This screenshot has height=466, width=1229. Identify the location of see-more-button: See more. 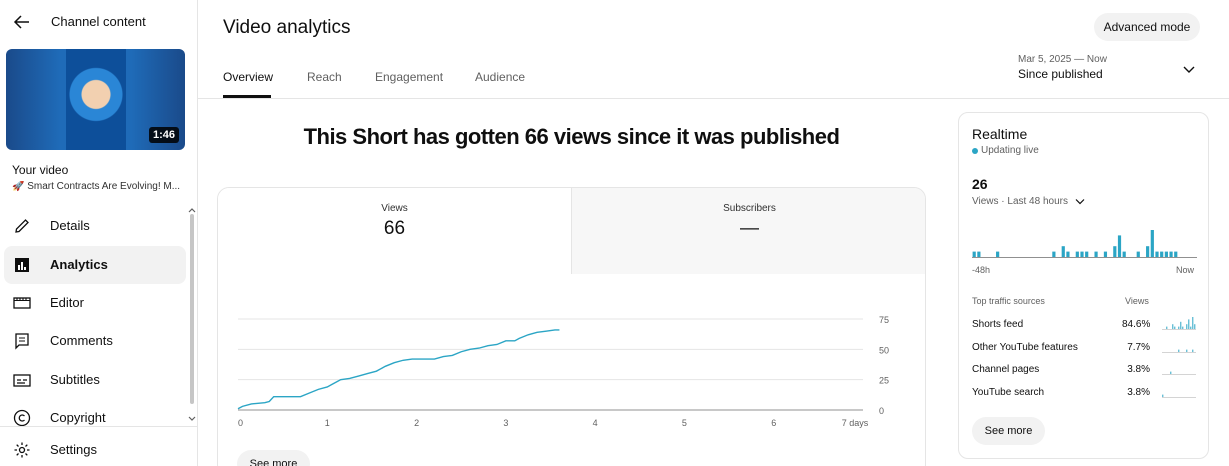
(273, 458).